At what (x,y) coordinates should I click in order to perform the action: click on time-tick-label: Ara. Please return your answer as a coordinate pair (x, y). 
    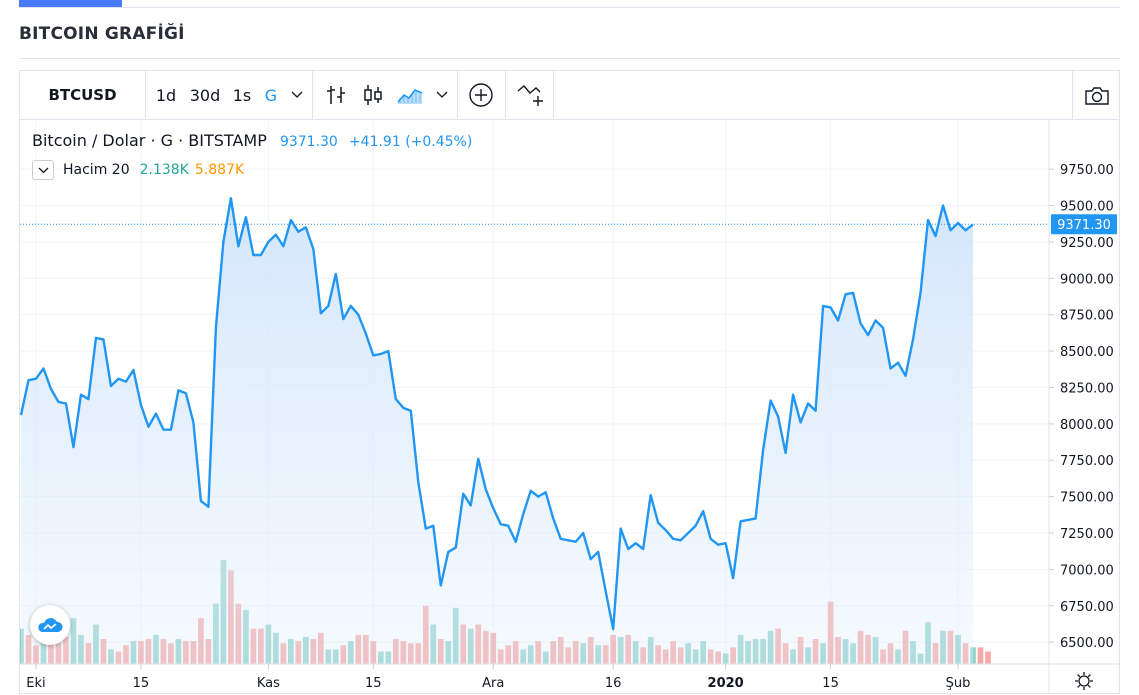
    Looking at the image, I should click on (493, 683).